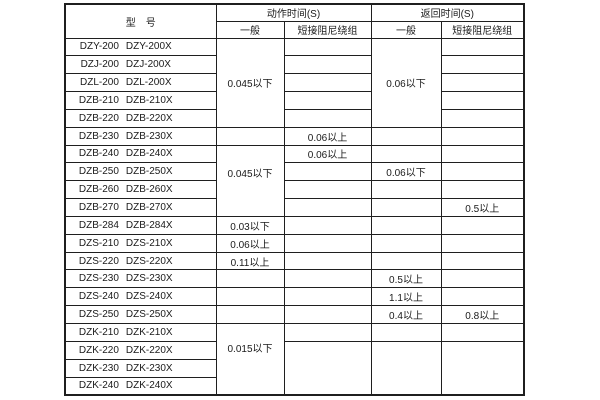  I want to click on return-time-group-header: 返回时间(S), so click(447, 12).